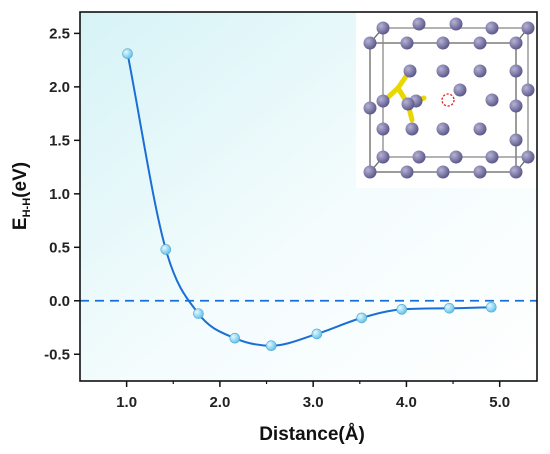 The image size is (550, 454). I want to click on y-tick-label: 1.0, so click(59, 194).